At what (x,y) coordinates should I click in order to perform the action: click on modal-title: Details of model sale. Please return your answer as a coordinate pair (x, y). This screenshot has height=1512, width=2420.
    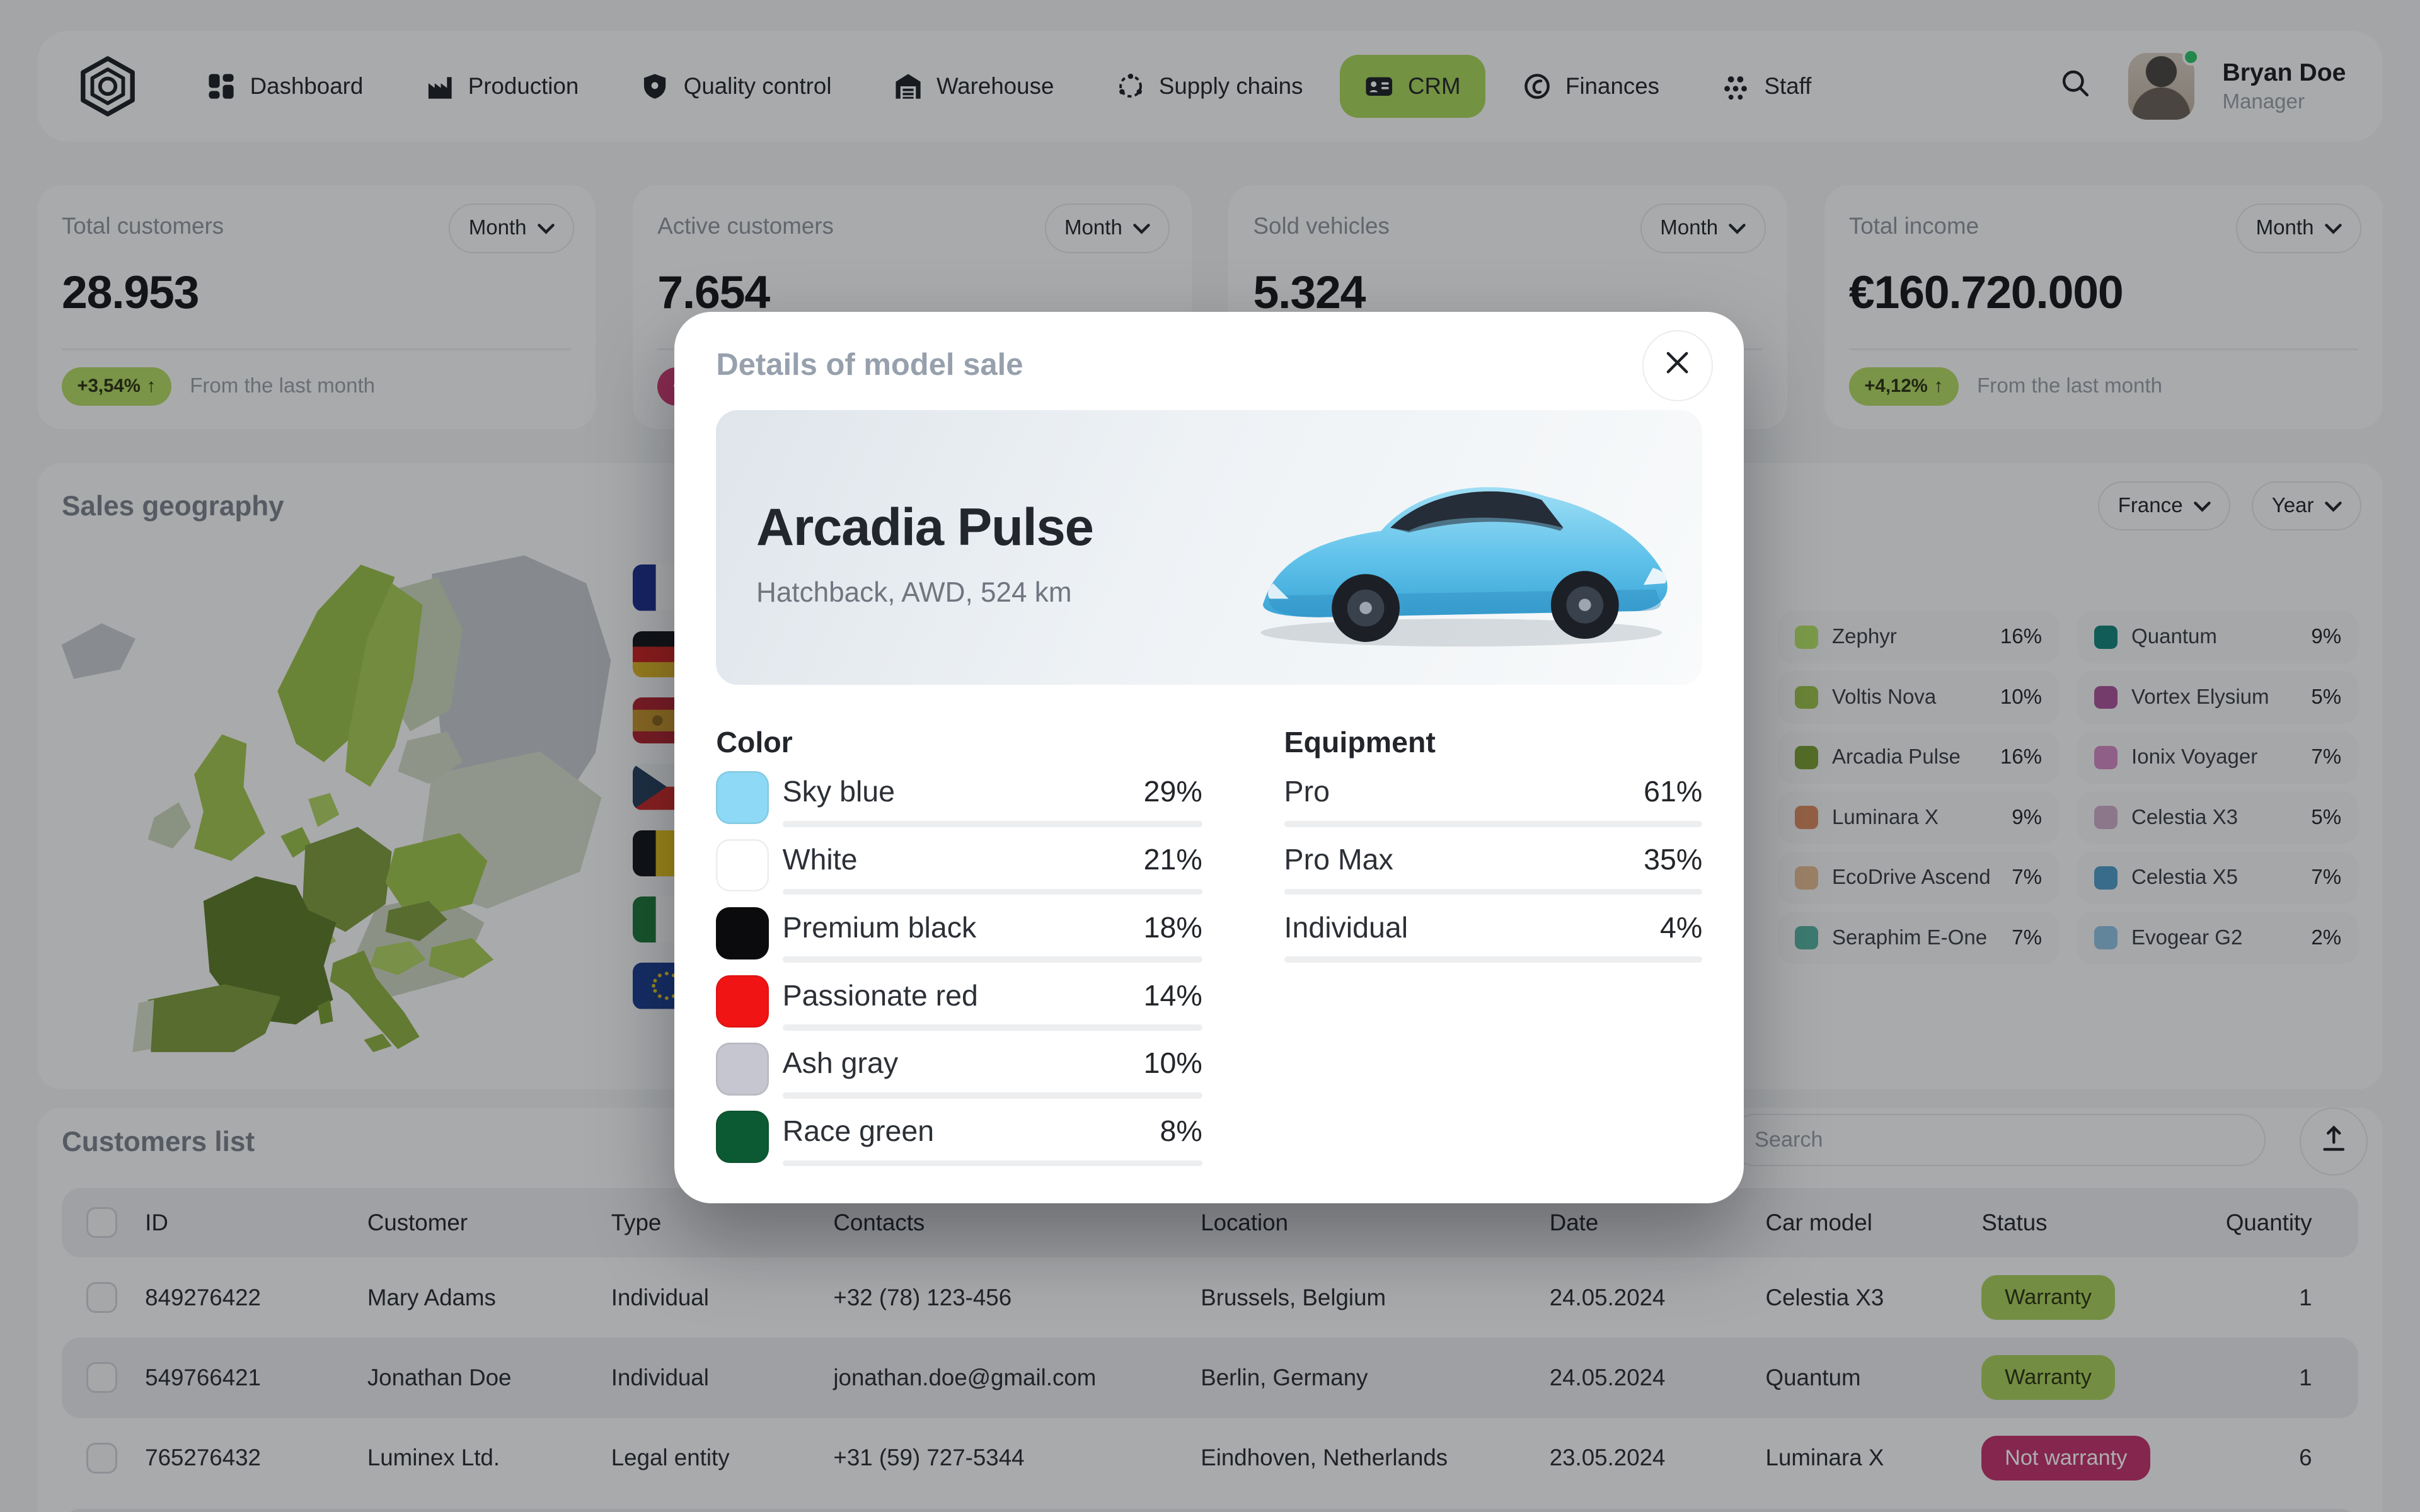
    Looking at the image, I should click on (869, 365).